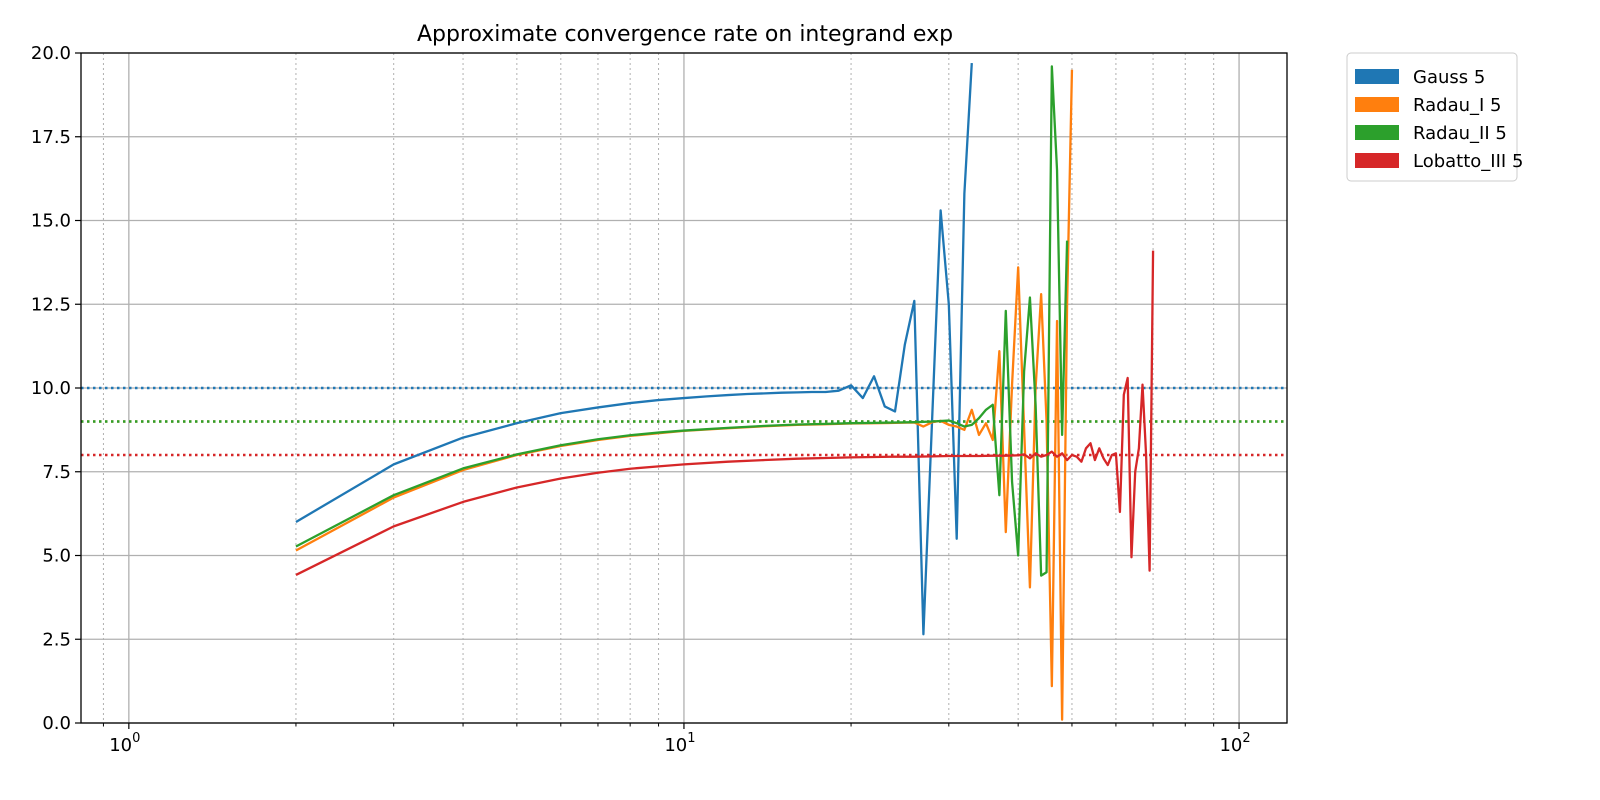  I want to click on legend-label-radau-ii-5: Radau_II 5, so click(1460, 133).